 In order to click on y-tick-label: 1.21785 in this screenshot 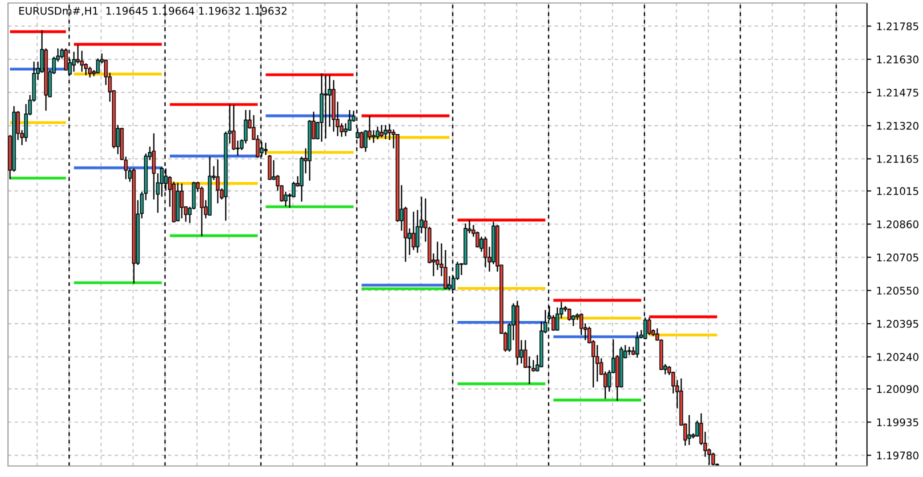, I will do `click(897, 26)`.